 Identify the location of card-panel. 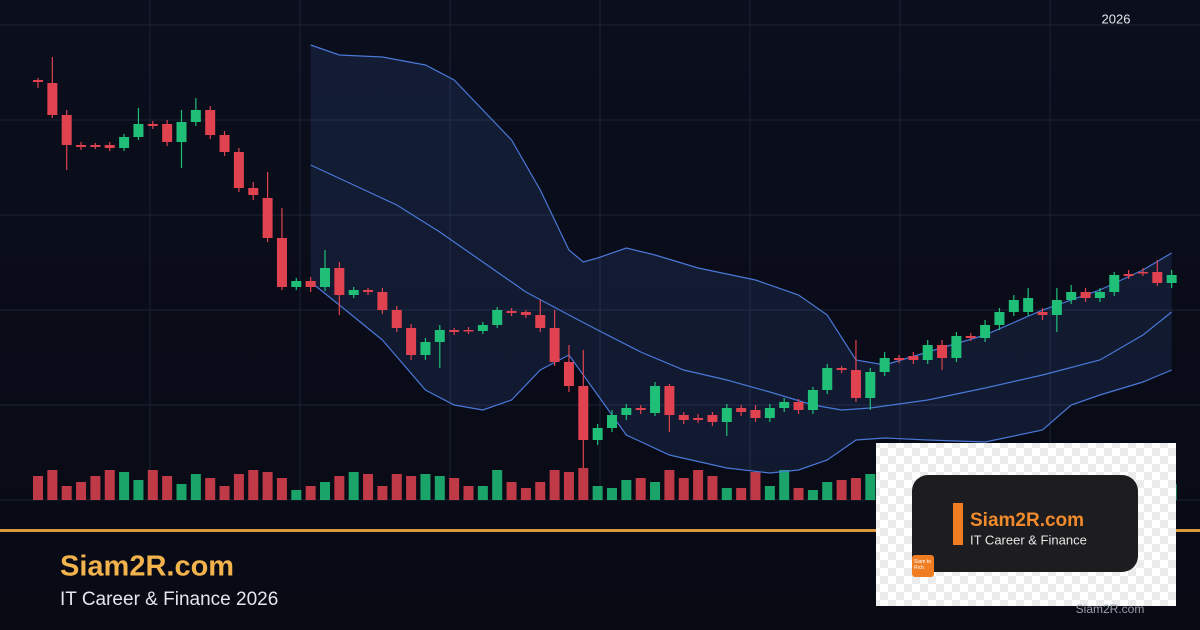
(1025, 523).